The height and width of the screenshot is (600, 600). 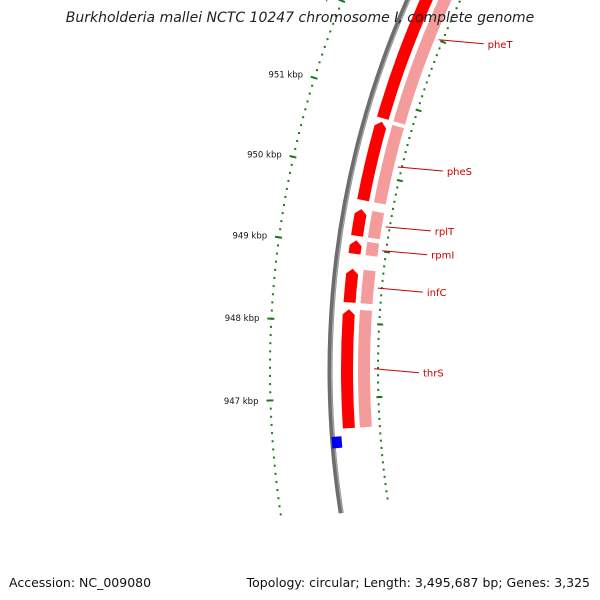 What do you see at coordinates (408, 229) in the screenshot?
I see `gene-leader-rplT` at bounding box center [408, 229].